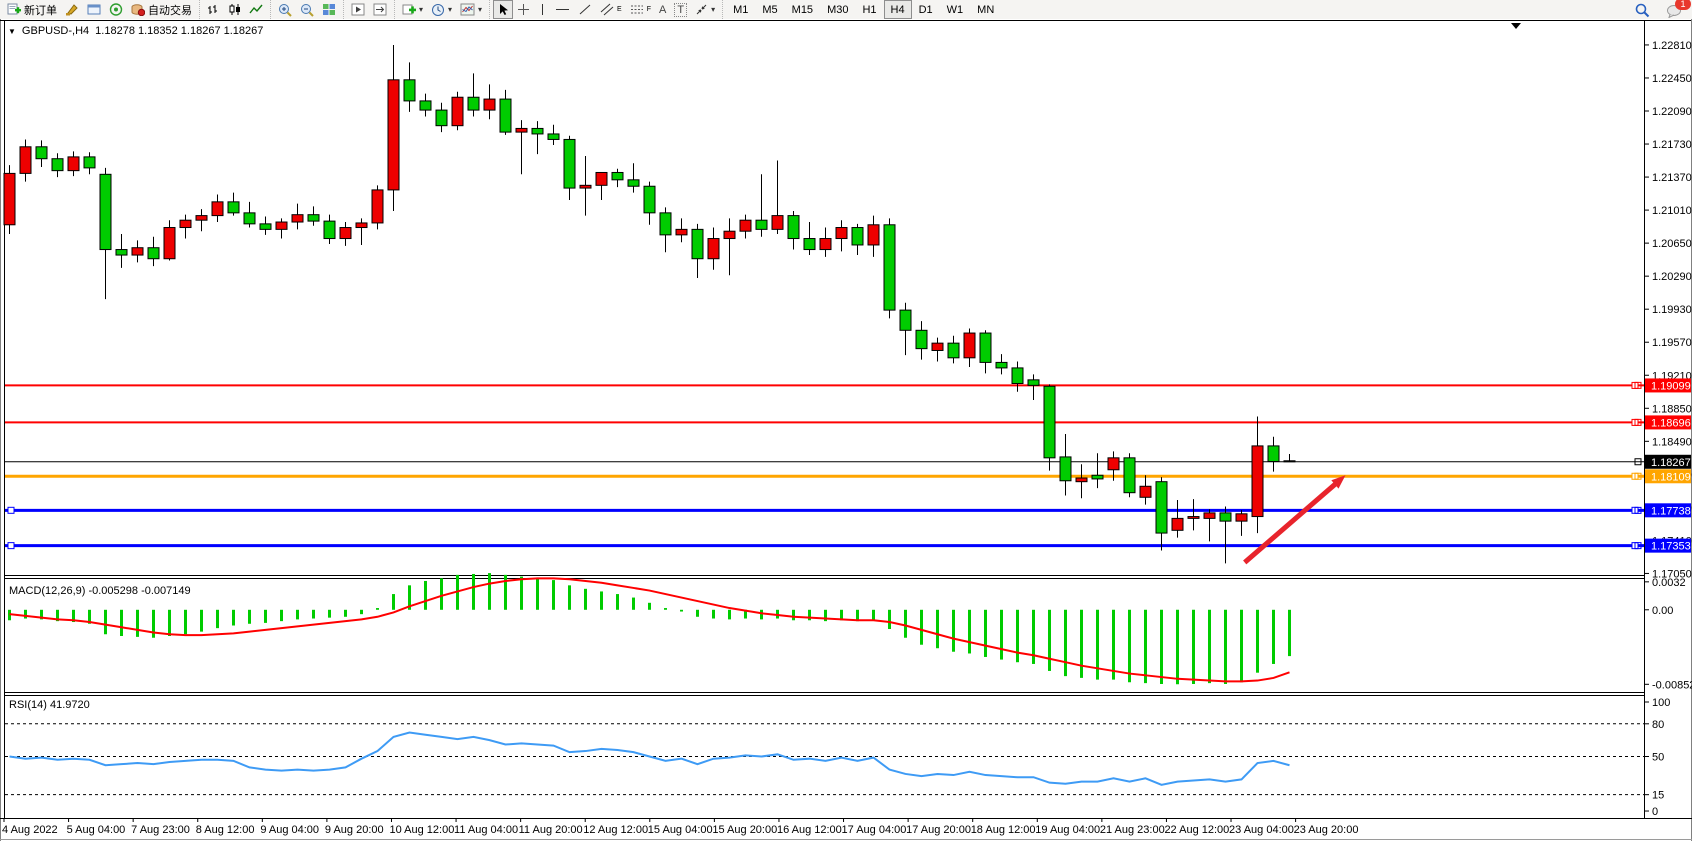 The width and height of the screenshot is (1692, 841). Describe the element at coordinates (802, 9) in the screenshot. I see `timeframe-button-m15: M15` at that location.